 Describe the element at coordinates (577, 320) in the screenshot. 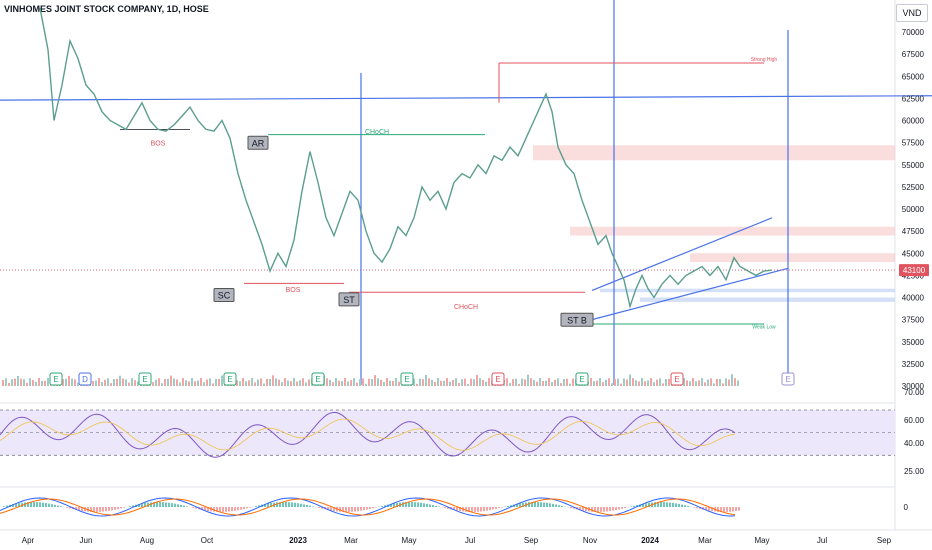

I see `annotation-label: ST B` at that location.